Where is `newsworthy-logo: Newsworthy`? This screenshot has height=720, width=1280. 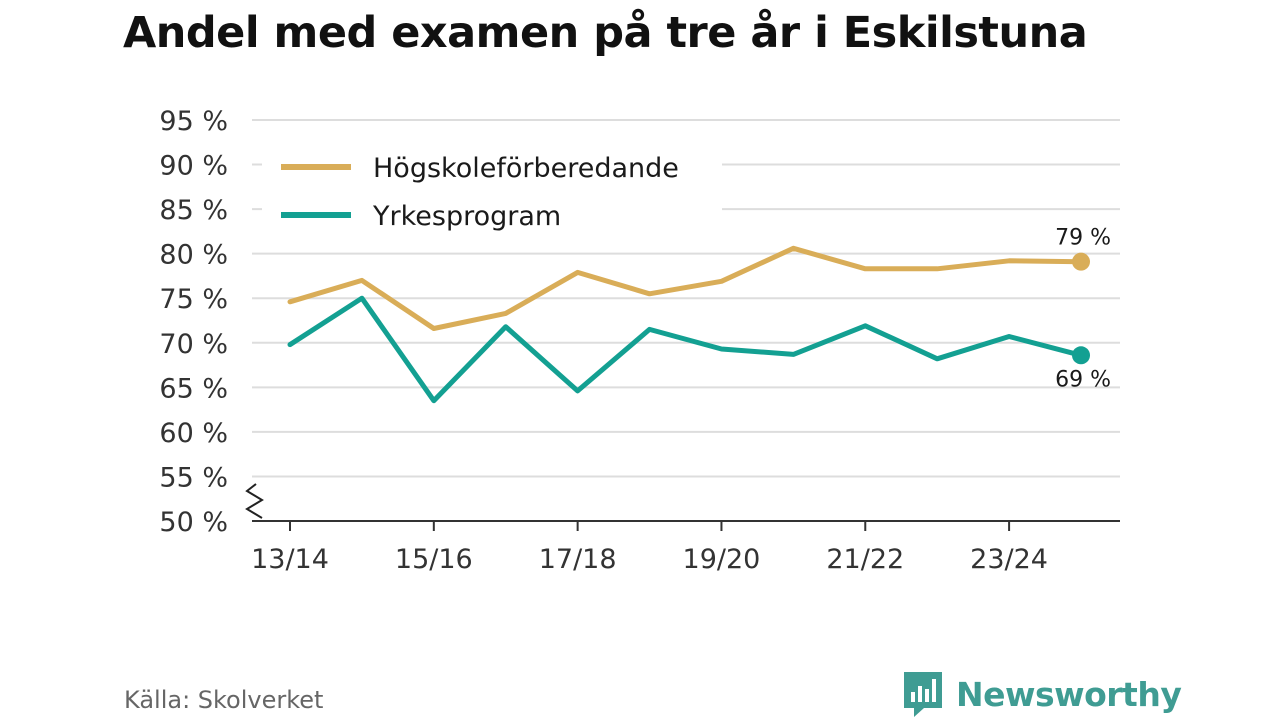 newsworthy-logo: Newsworthy is located at coordinates (1042, 694).